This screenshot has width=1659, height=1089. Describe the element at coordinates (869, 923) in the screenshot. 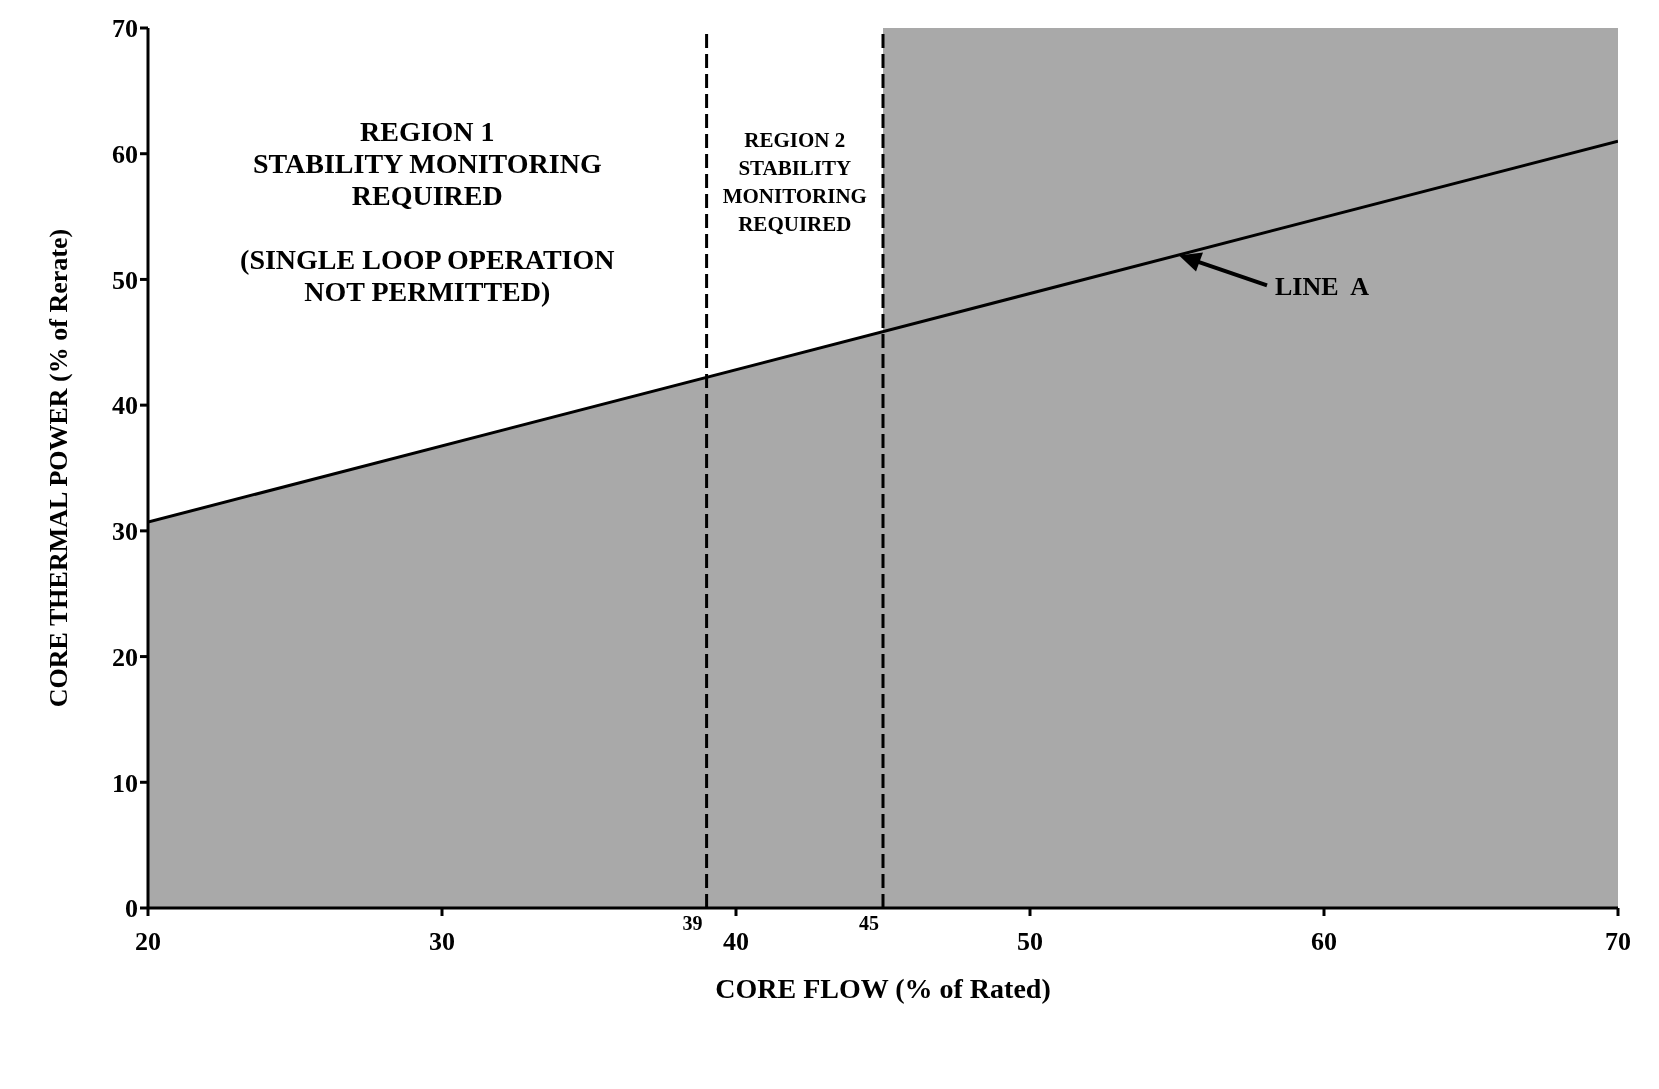

I see `ref-line-label: 45` at that location.